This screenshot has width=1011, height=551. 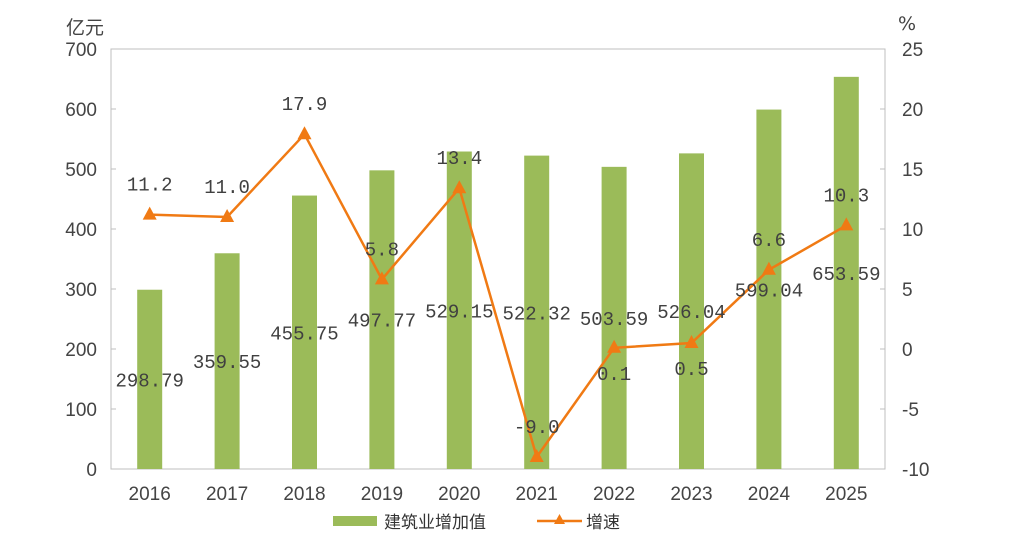 I want to click on x-axis-tick: 2021, so click(x=537, y=494).